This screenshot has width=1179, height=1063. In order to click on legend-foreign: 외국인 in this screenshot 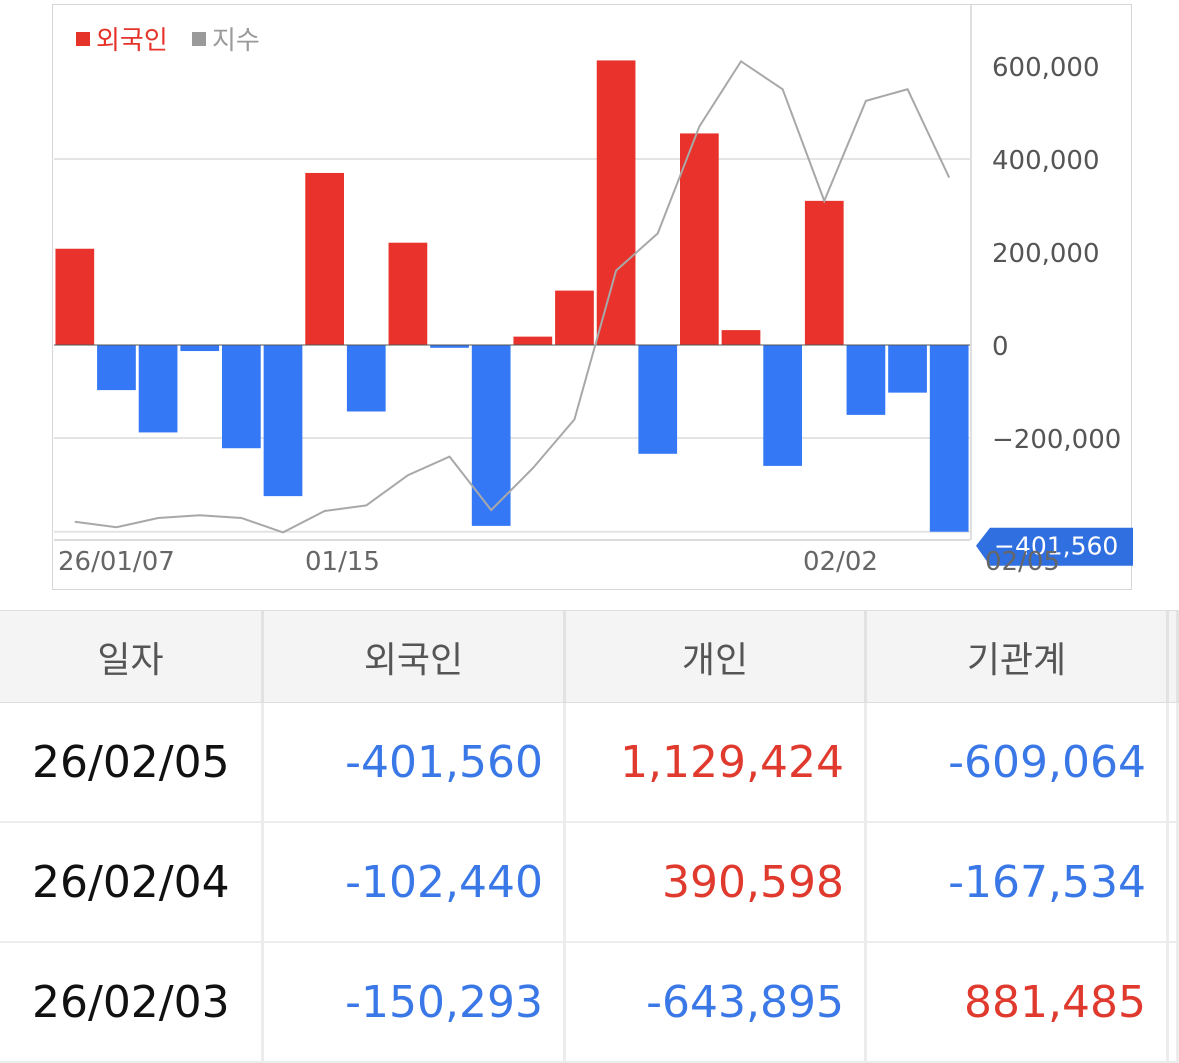, I will do `click(122, 38)`.